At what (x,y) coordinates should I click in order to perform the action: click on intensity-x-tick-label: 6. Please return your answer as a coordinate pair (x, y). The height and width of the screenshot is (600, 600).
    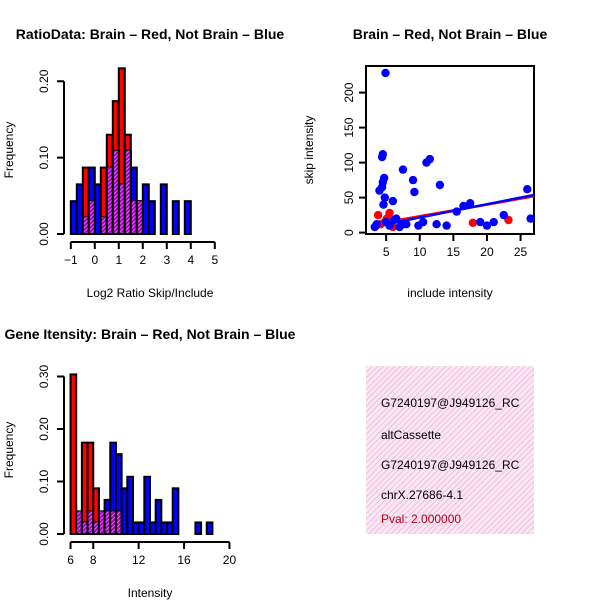
    Looking at the image, I should click on (70, 560).